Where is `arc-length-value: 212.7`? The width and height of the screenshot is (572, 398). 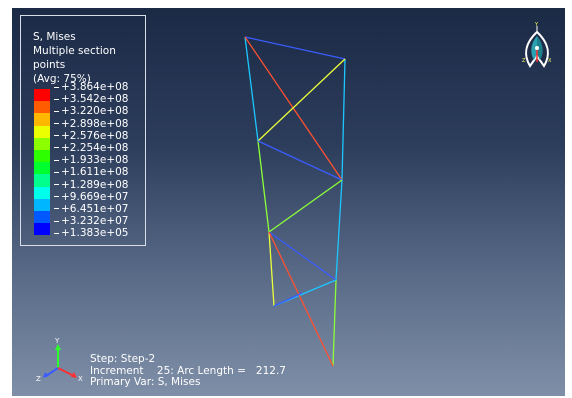
arc-length-value: 212.7 is located at coordinates (270, 370).